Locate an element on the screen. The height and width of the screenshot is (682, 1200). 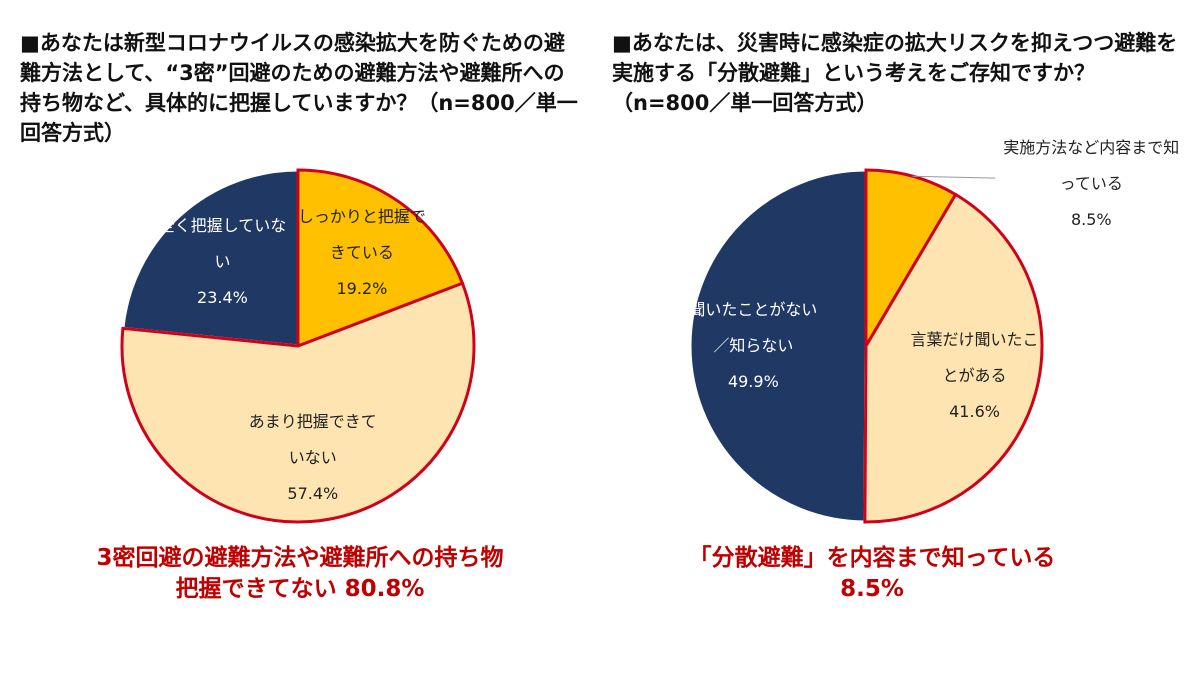
value-label: 57.4% is located at coordinates (313, 493).